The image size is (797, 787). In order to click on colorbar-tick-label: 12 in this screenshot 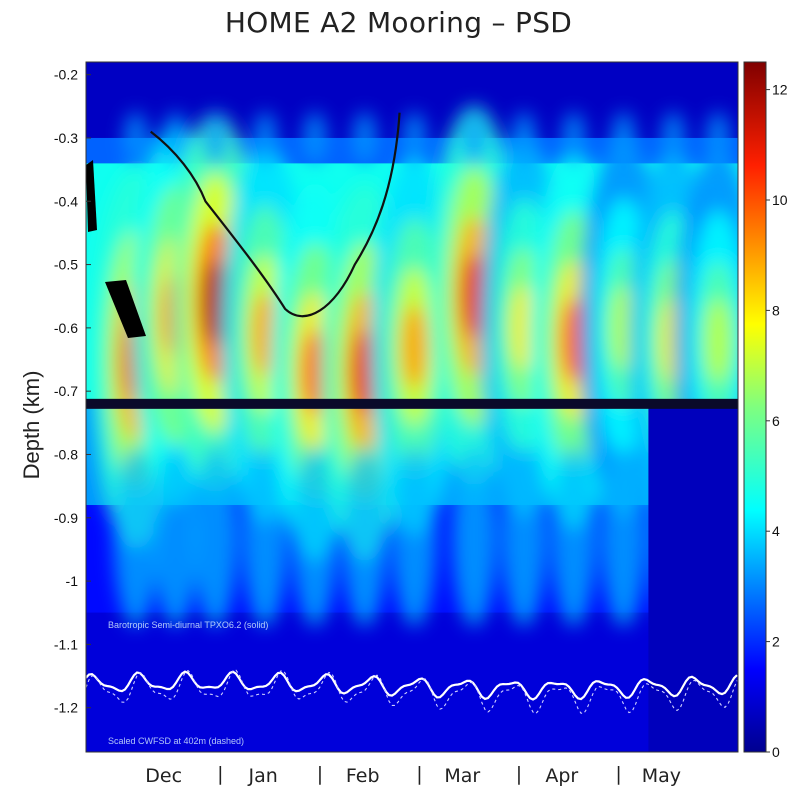, I will do `click(780, 90)`.